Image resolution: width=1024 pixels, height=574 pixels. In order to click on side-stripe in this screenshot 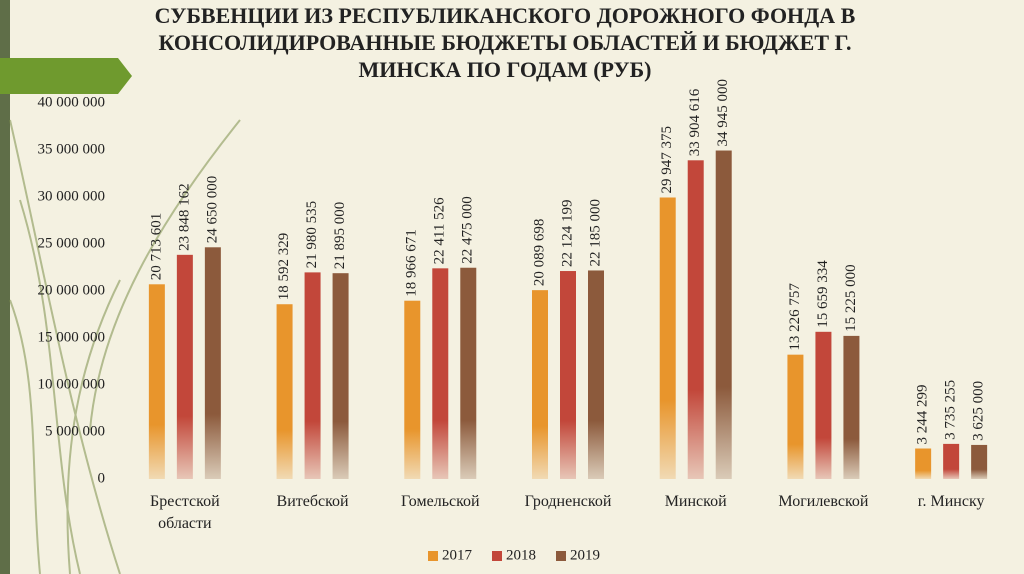, I will do `click(5, 287)`.